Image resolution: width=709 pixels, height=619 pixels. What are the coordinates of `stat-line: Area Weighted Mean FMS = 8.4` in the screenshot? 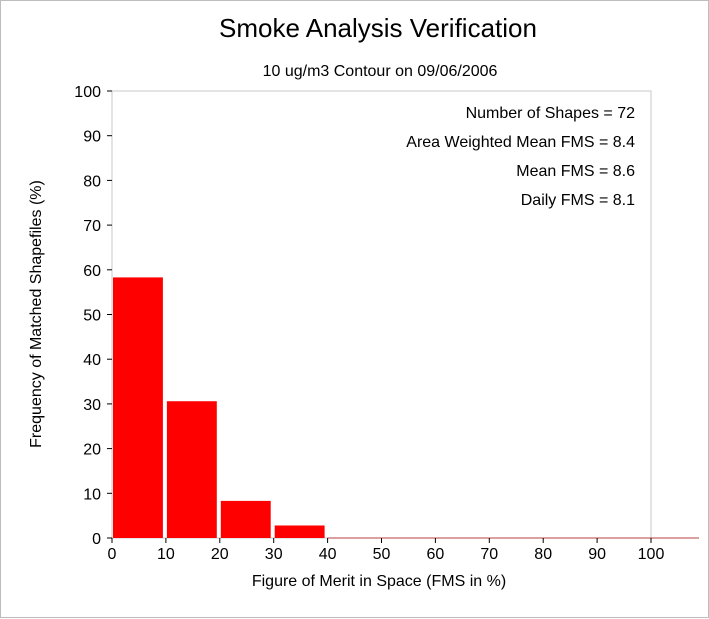 It's located at (520, 142).